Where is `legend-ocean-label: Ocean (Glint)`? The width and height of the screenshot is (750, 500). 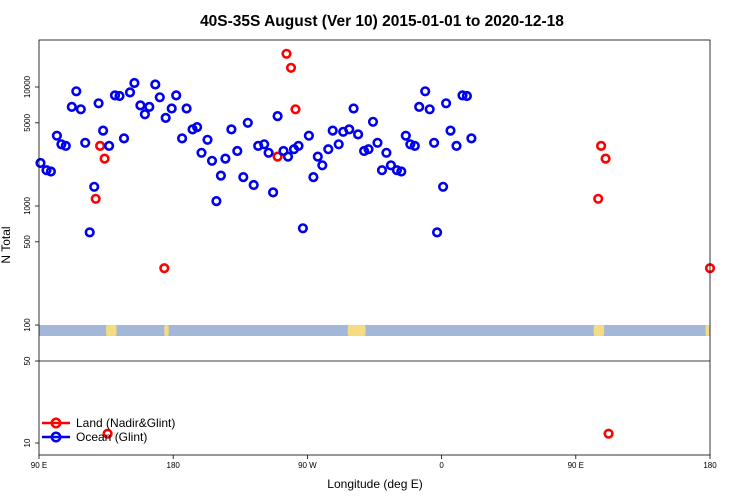 legend-ocean-label: Ocean (Glint) is located at coordinates (111, 437).